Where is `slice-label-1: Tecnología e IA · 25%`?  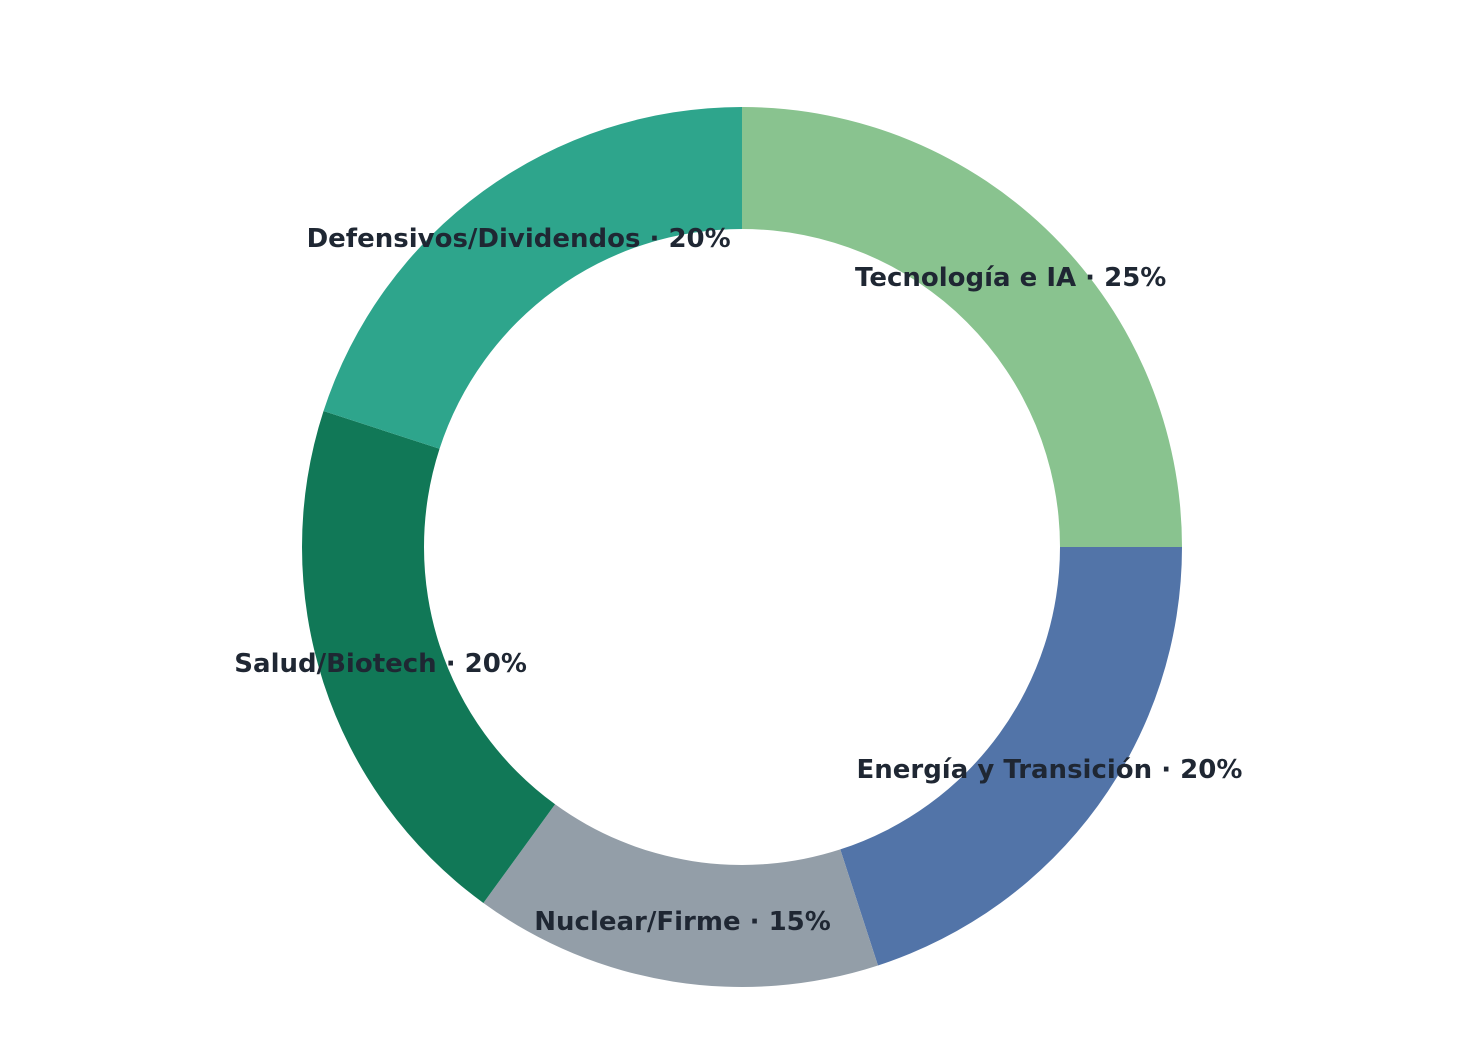 slice-label-1: Tecnología e IA · 25% is located at coordinates (1010, 278).